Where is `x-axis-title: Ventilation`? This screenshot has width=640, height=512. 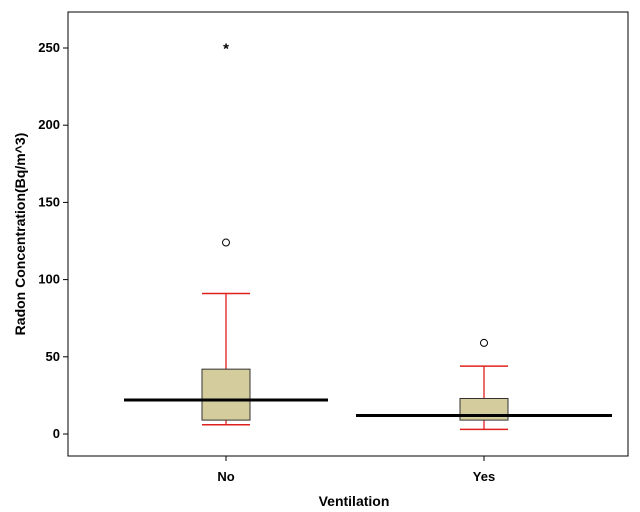 x-axis-title: Ventilation is located at coordinates (354, 501).